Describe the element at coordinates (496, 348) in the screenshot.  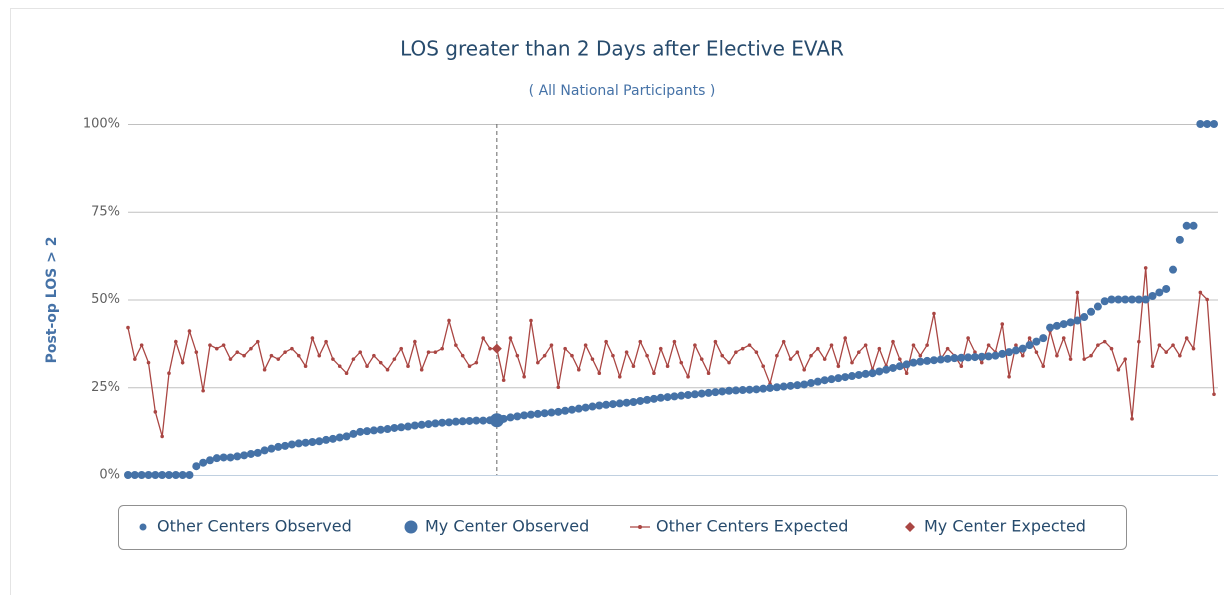
I see `diamond` at that location.